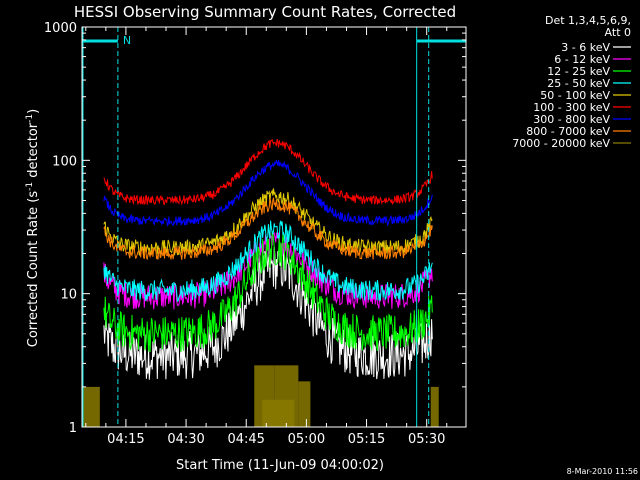 Image resolution: width=640 pixels, height=480 pixels. What do you see at coordinates (260, 396) in the screenshot?
I see `series-7000-20000-kev` at bounding box center [260, 396].